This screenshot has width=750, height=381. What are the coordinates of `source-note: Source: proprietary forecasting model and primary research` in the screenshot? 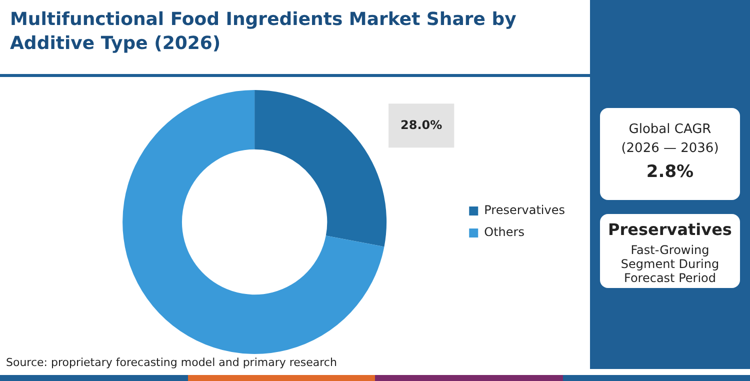 It's located at (171, 362).